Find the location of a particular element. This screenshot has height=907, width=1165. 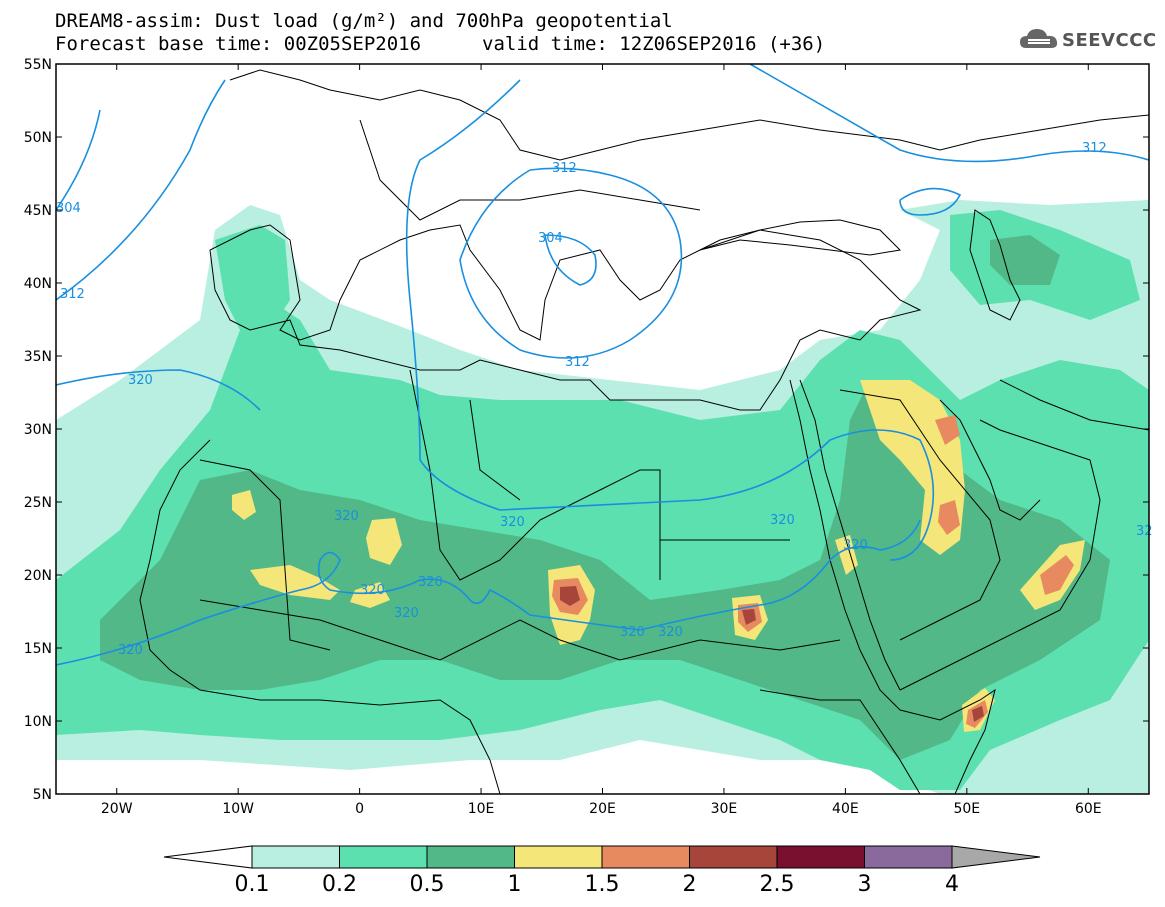

coast-gulf is located at coordinates (990, 460).